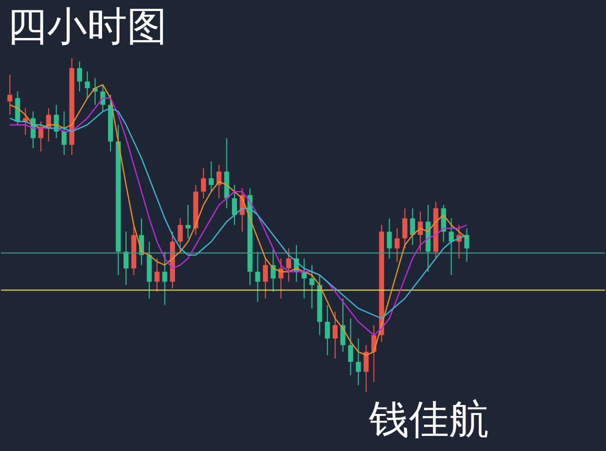 This screenshot has height=451, width=606. What do you see at coordinates (87, 26) in the screenshot?
I see `chart-title: 四小时图` at bounding box center [87, 26].